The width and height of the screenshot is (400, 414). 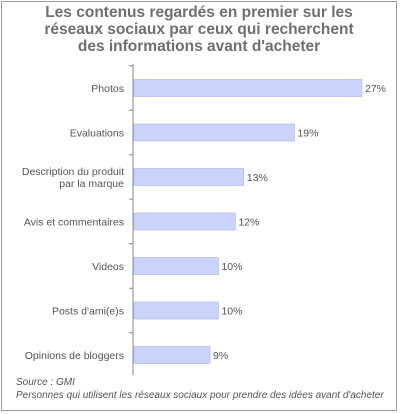 What do you see at coordinates (307, 134) in the screenshot?
I see `bar-value-label: 19%` at bounding box center [307, 134].